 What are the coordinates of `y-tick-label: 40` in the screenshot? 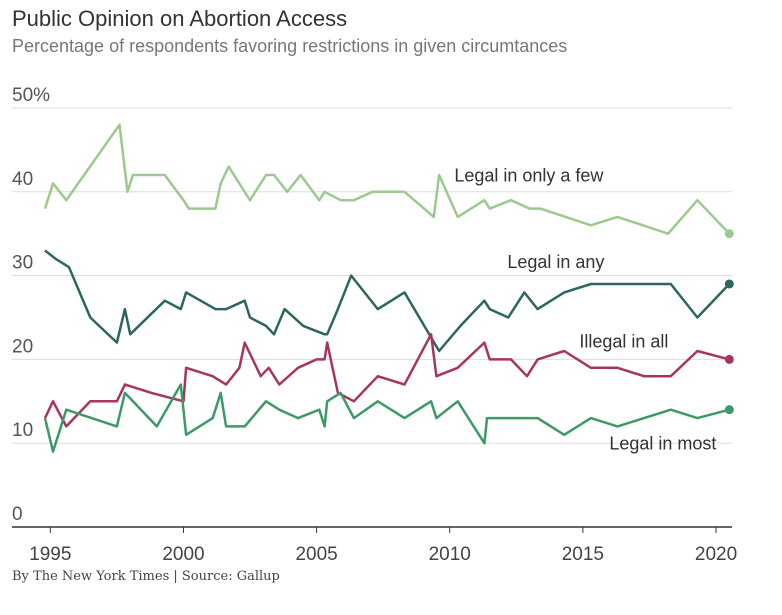 It's located at (22, 179).